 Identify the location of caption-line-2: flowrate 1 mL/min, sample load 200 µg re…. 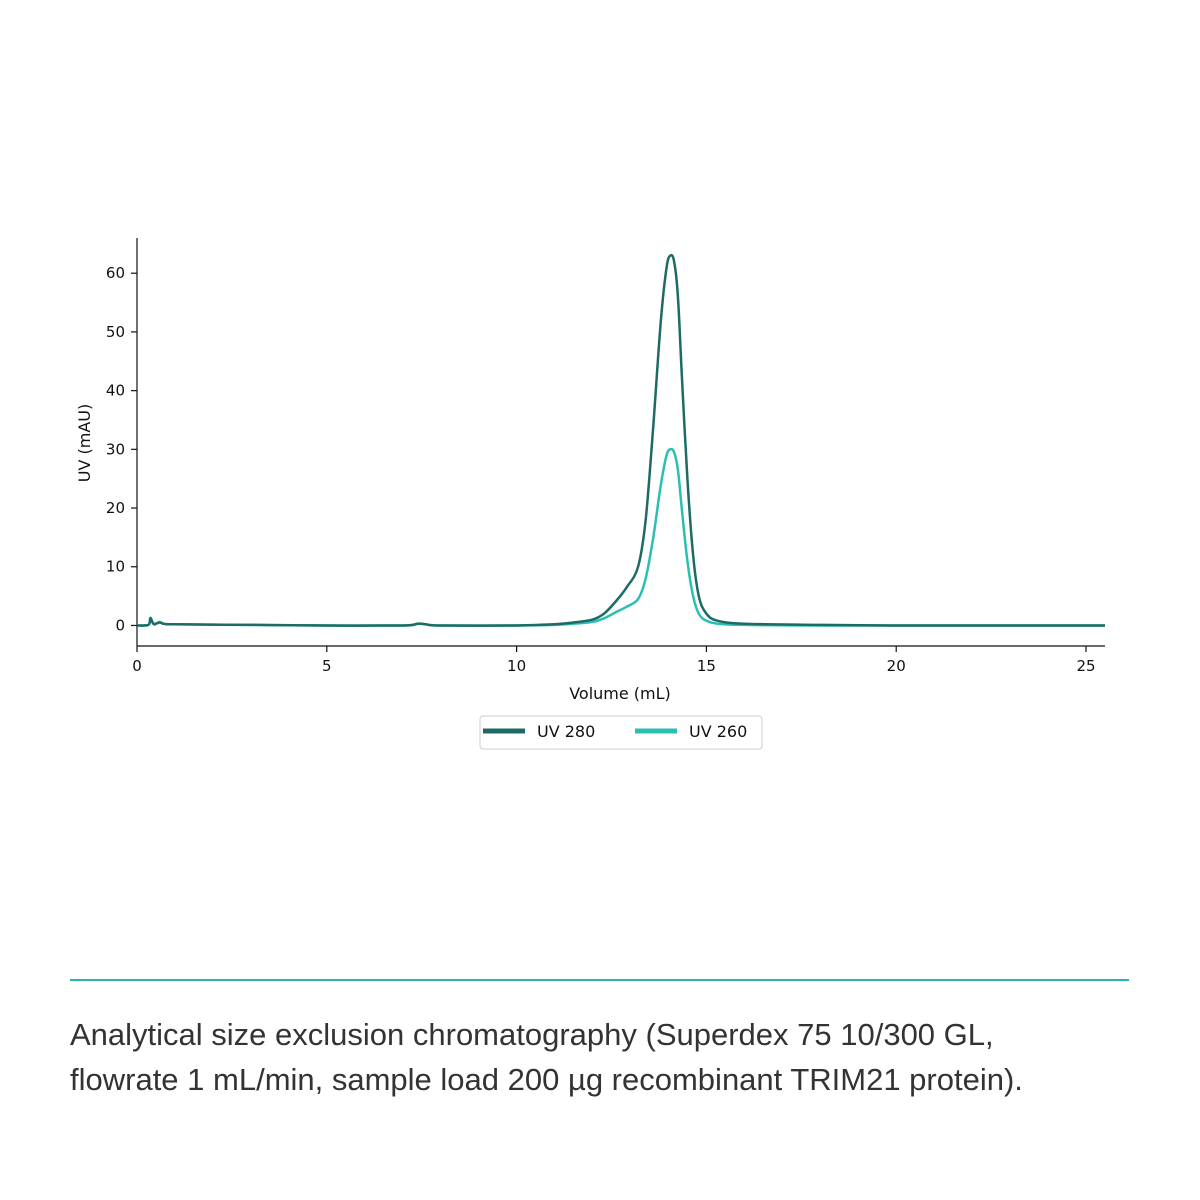
(546, 1079).